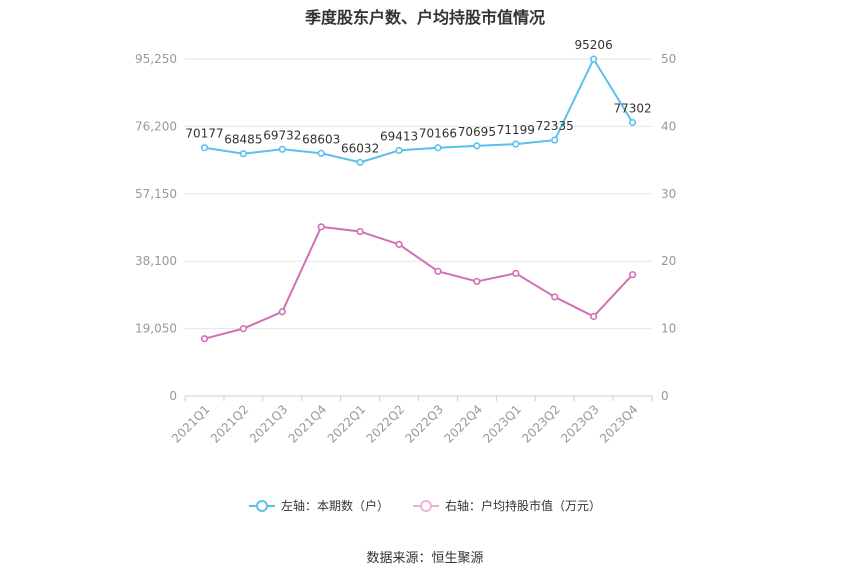  Describe the element at coordinates (668, 126) in the screenshot. I see `y-right-tick-label: 40` at that location.